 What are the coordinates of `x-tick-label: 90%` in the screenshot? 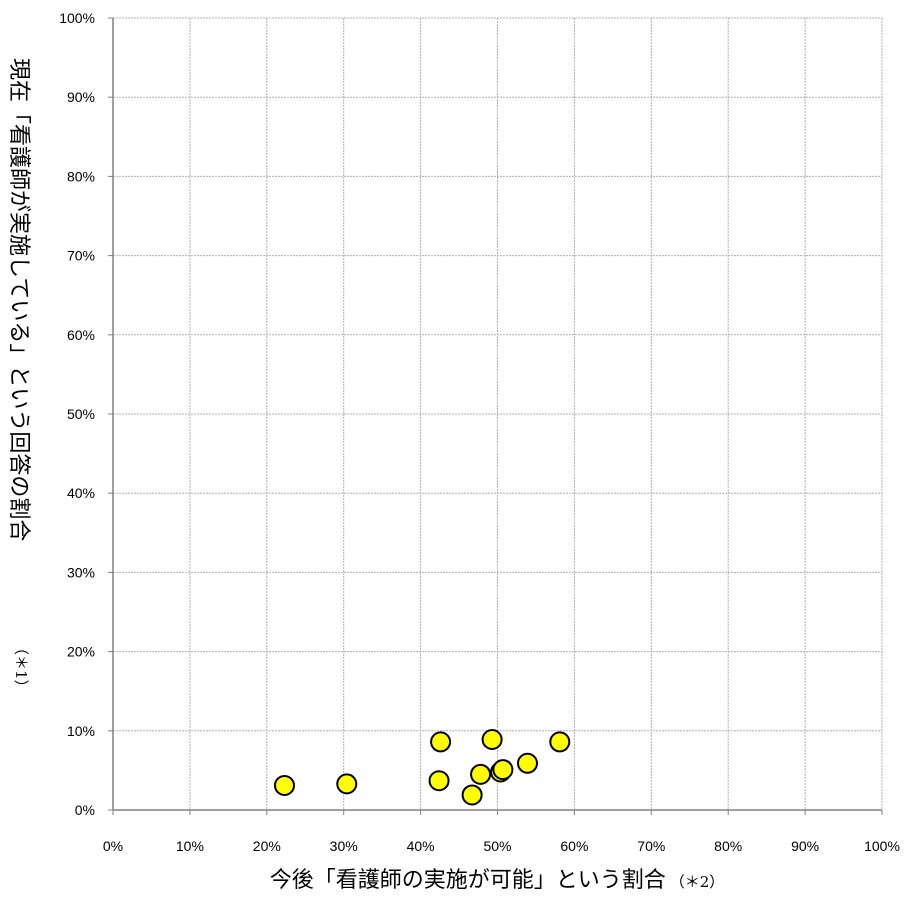 It's located at (805, 846).